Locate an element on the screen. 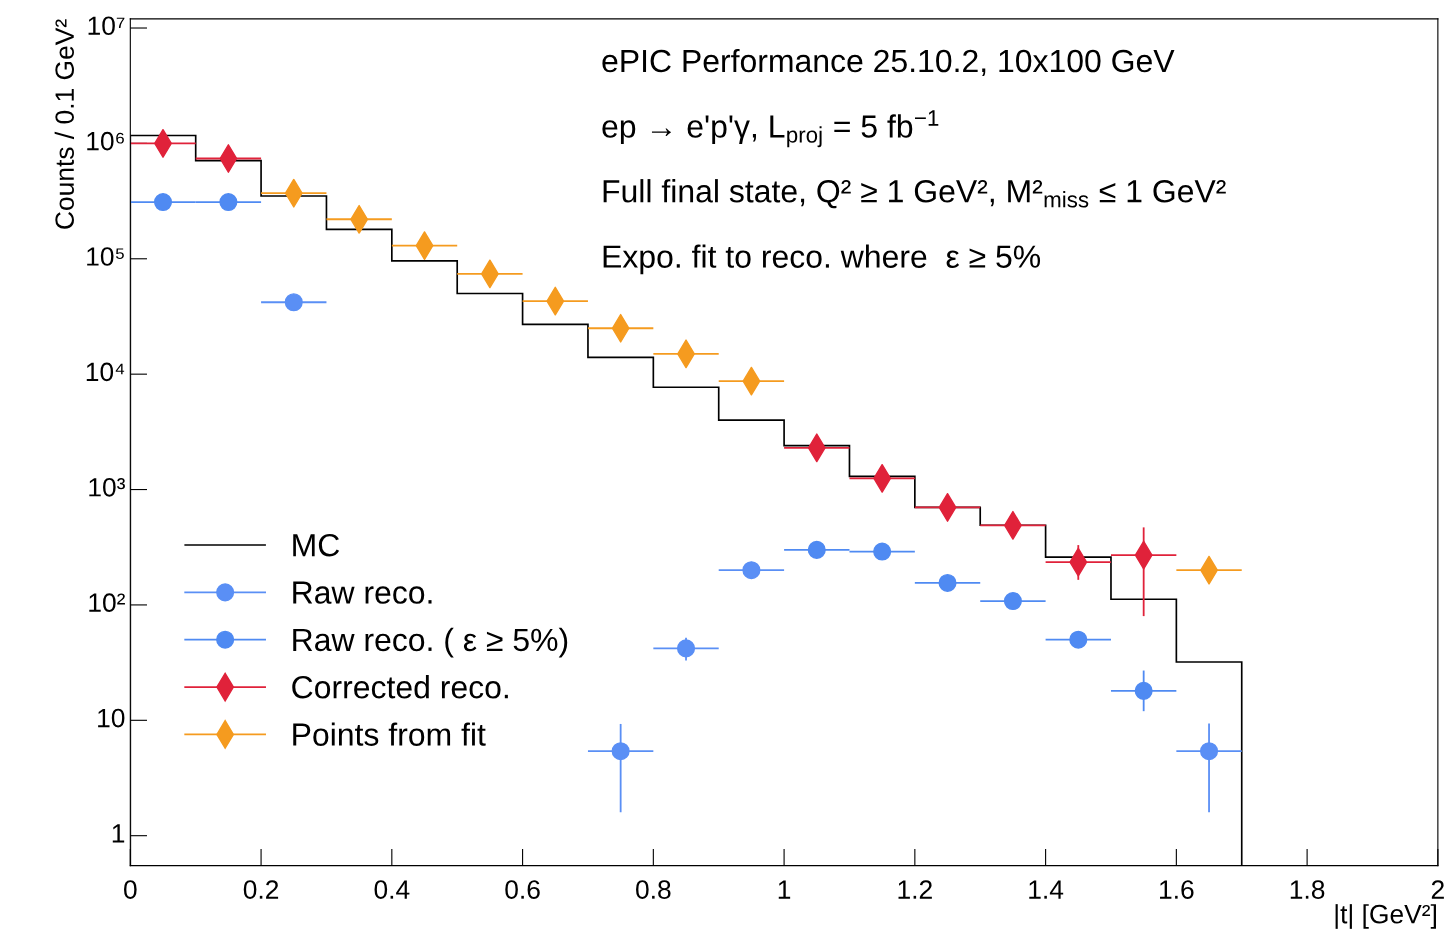 This screenshot has height=944, width=1448. x-tick-label: 0.8 is located at coordinates (653, 889).